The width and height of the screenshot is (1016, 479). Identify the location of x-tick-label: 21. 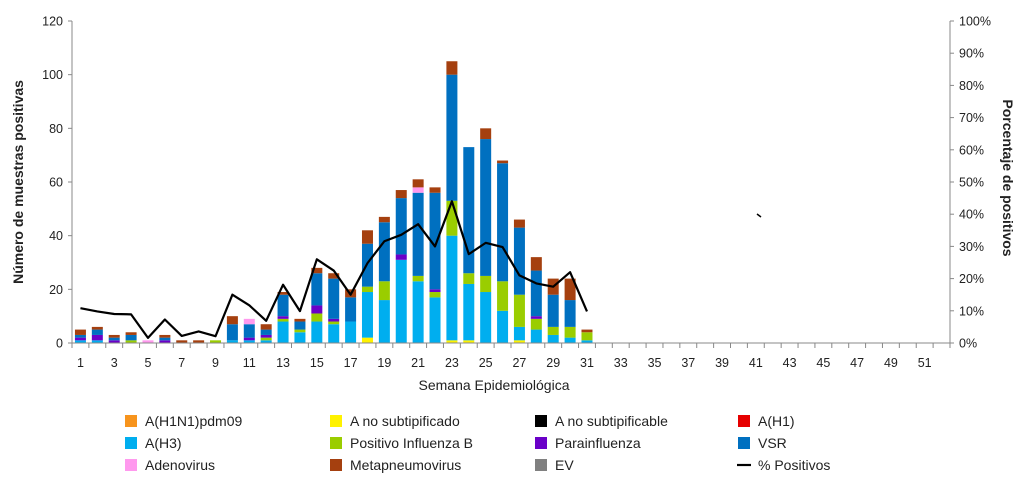
(418, 363).